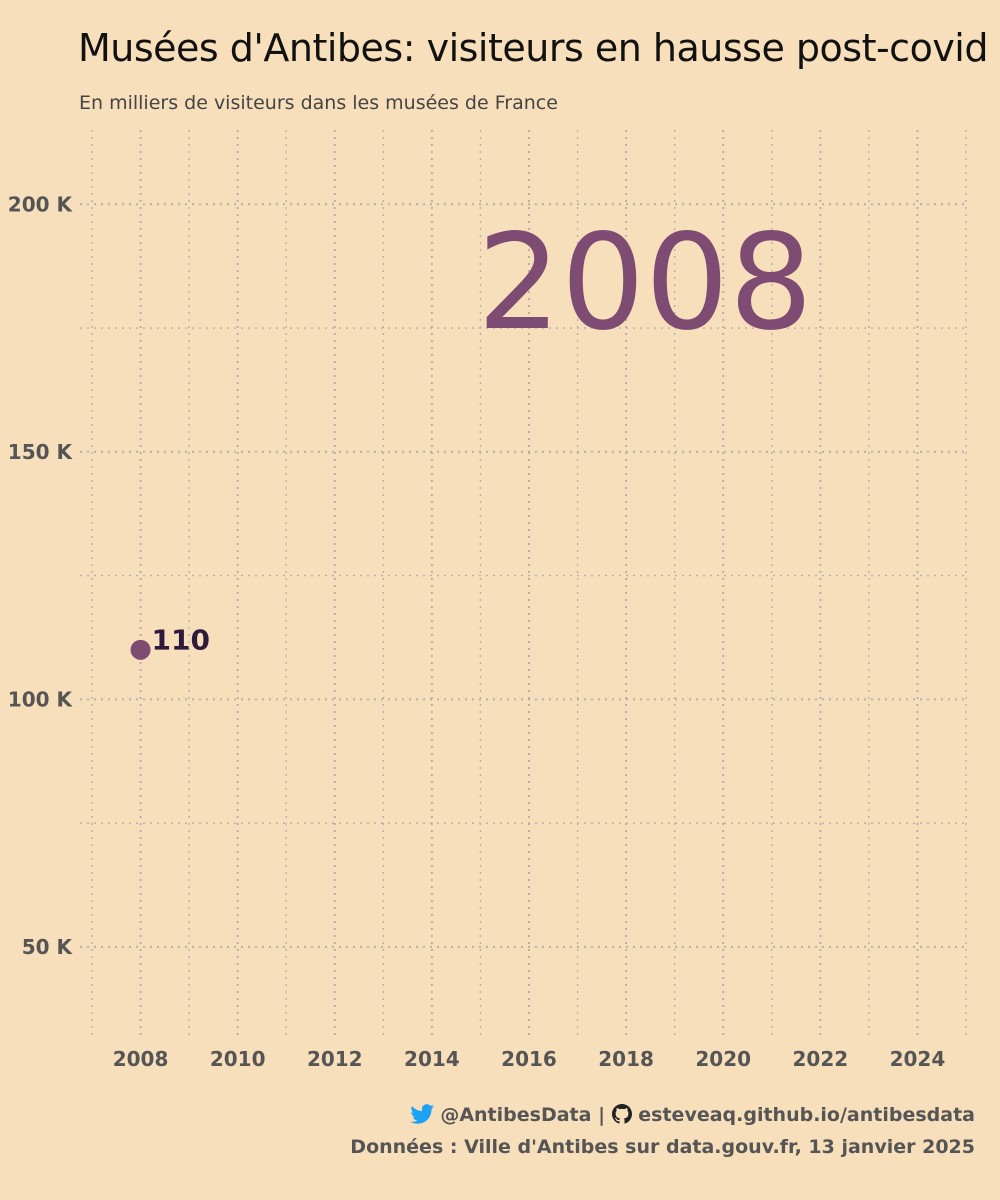  Describe the element at coordinates (806, 1115) in the screenshot. I see `github-url: esteveaq.github.io/antibesdata` at that location.